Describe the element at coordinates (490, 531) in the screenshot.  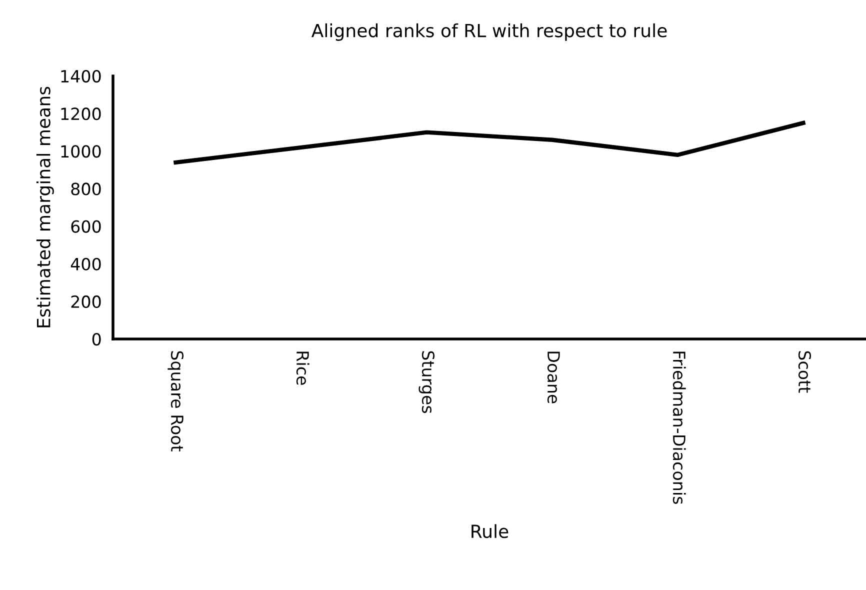
I see `x-axis-title: Rule` at that location.